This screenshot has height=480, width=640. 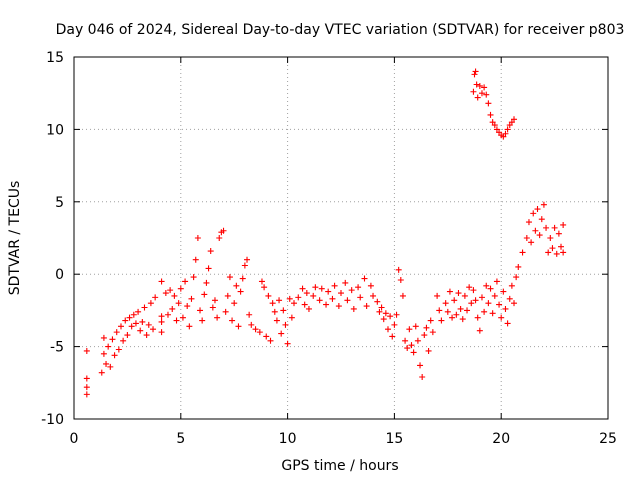 What do you see at coordinates (59, 275) in the screenshot?
I see `y-tick-label: 0` at bounding box center [59, 275].